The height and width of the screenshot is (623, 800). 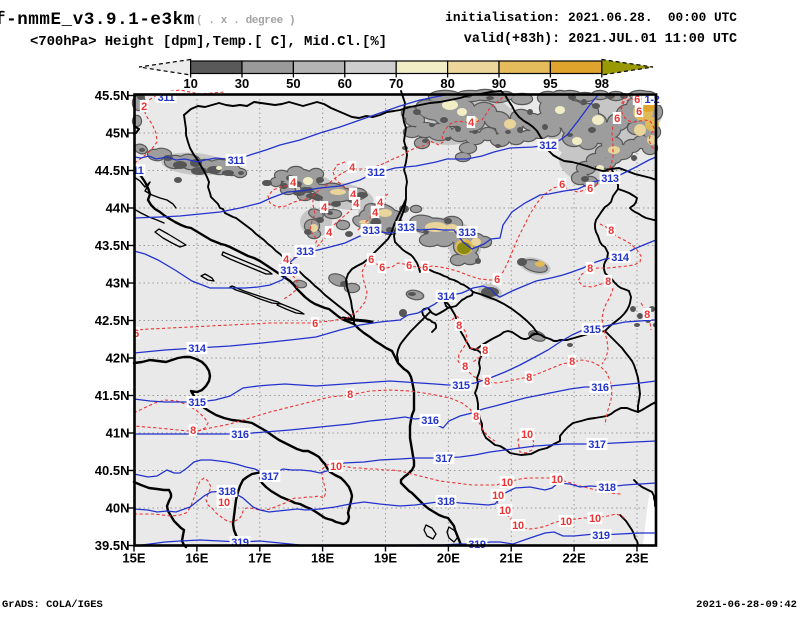 What do you see at coordinates (746, 605) in the screenshot?
I see `svg-text: 2021-06-28-09:42` at bounding box center [746, 605].